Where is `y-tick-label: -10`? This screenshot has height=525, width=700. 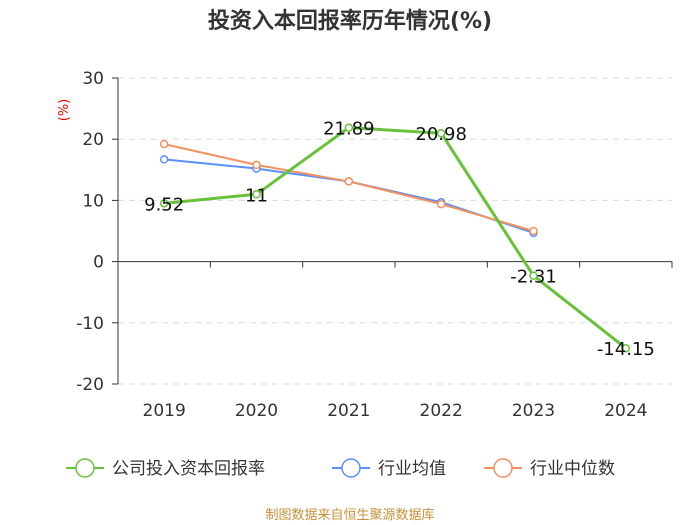 y-tick-label: -10 is located at coordinates (90, 324).